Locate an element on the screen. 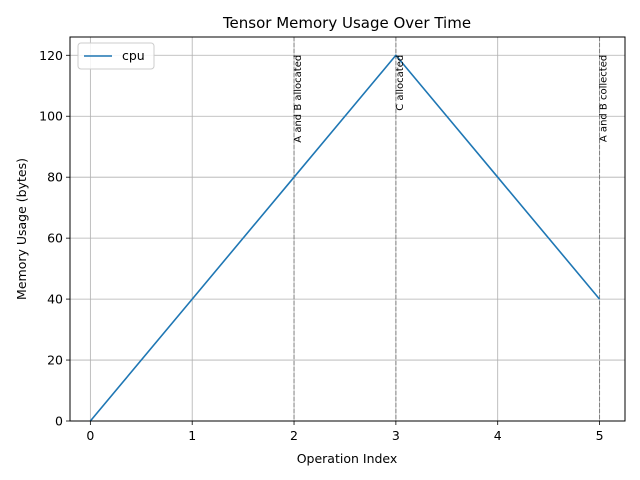 Image resolution: width=640 pixels, height=480 pixels. annotation-label: A and B collected is located at coordinates (604, 98).